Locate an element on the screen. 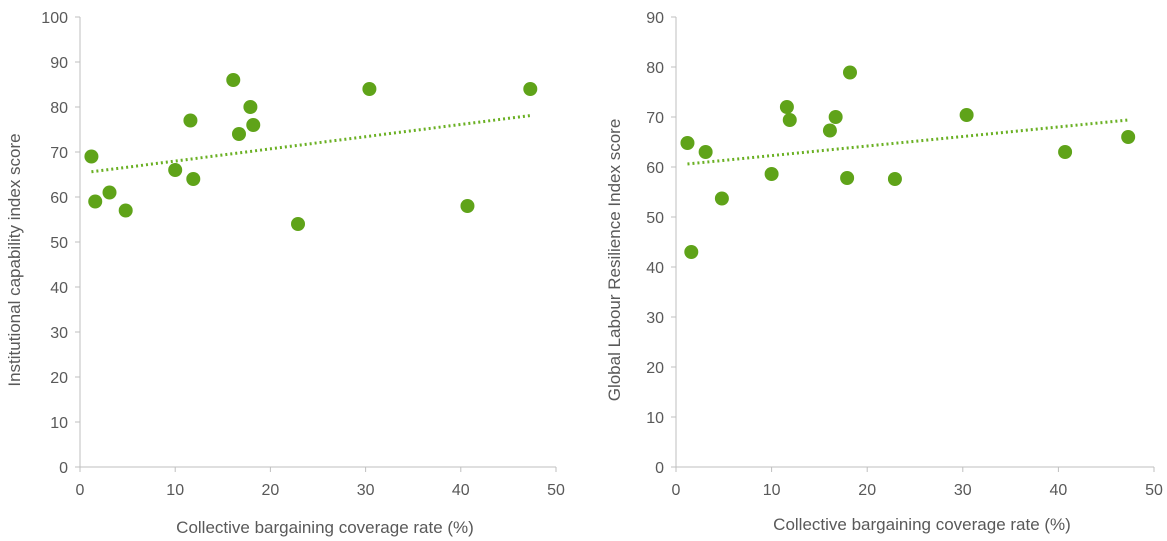  y-axis-title: Institutional capability index score is located at coordinates (14, 259).